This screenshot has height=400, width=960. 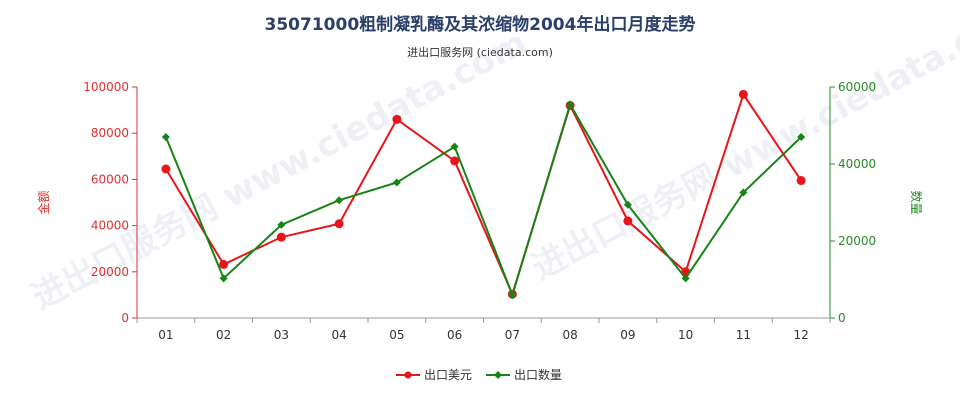 I want to click on x-tick-label: 11, so click(x=743, y=335).